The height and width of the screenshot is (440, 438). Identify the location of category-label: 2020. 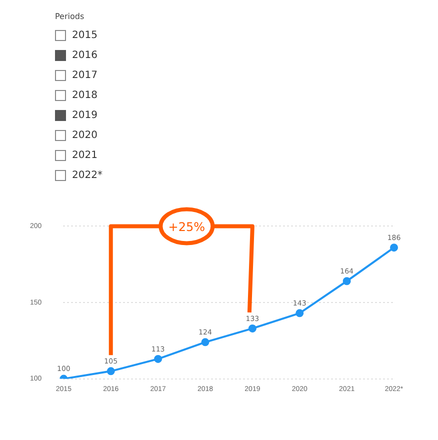
(85, 135).